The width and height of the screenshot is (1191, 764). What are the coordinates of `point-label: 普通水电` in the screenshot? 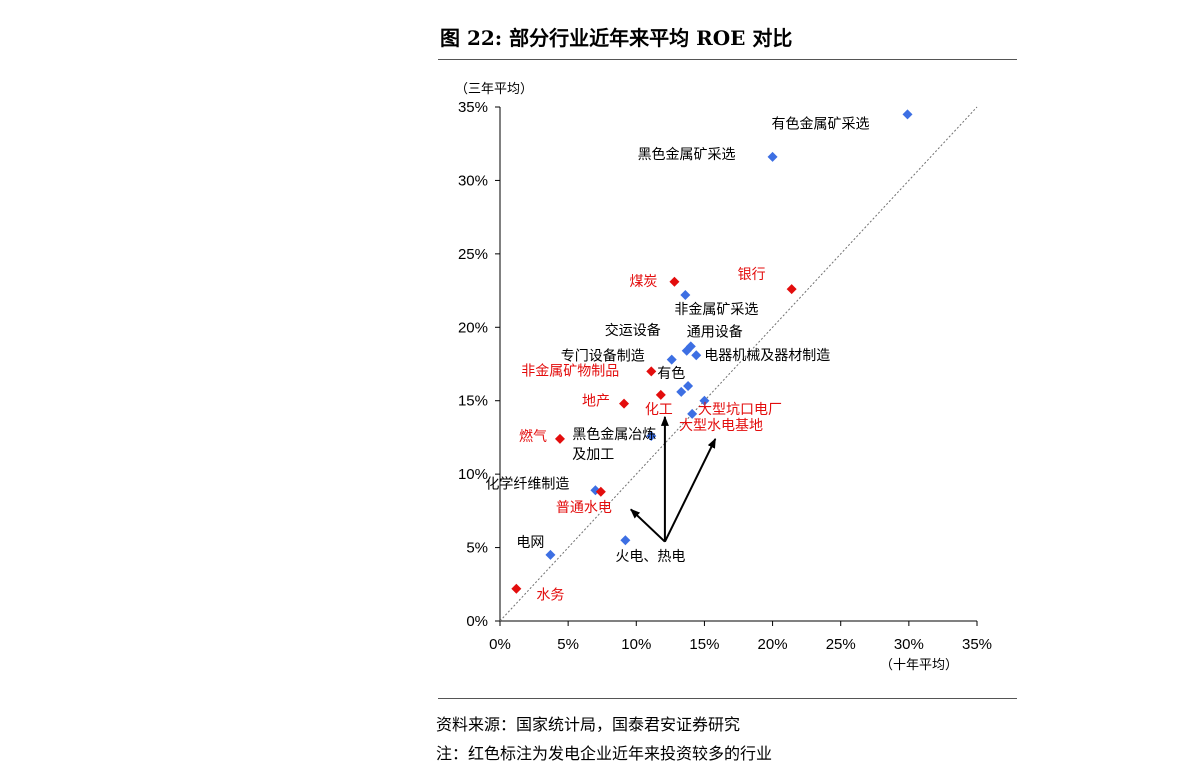 It's located at (584, 508).